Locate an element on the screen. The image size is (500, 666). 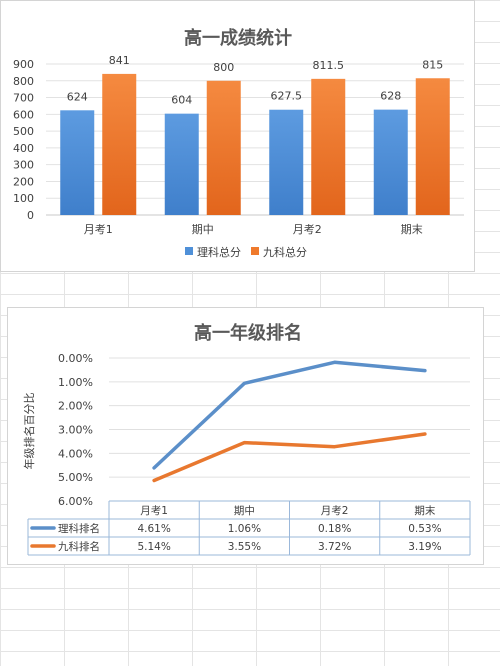
table-header-cell: 月考2 is located at coordinates (335, 511).